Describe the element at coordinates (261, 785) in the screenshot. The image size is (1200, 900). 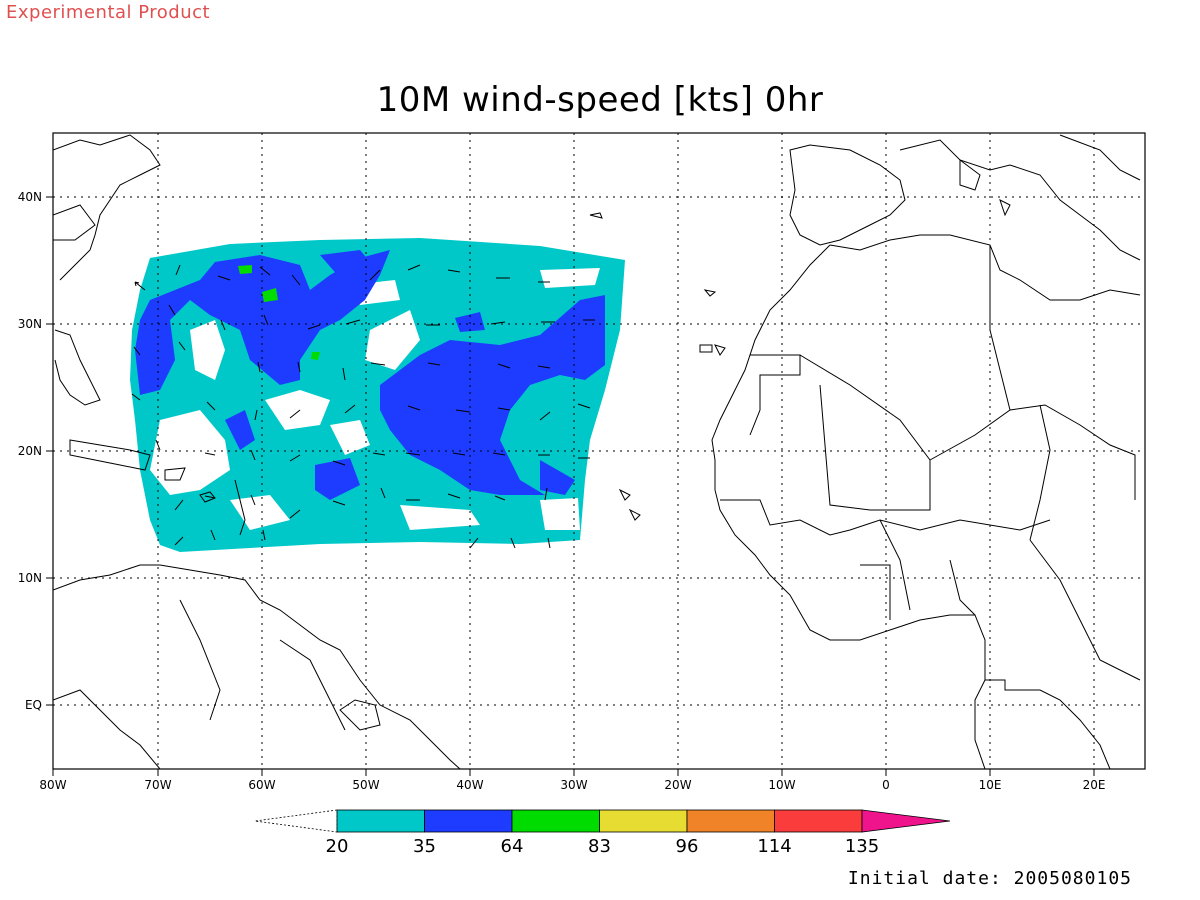
I see `lon-tick-label: 60W` at that location.